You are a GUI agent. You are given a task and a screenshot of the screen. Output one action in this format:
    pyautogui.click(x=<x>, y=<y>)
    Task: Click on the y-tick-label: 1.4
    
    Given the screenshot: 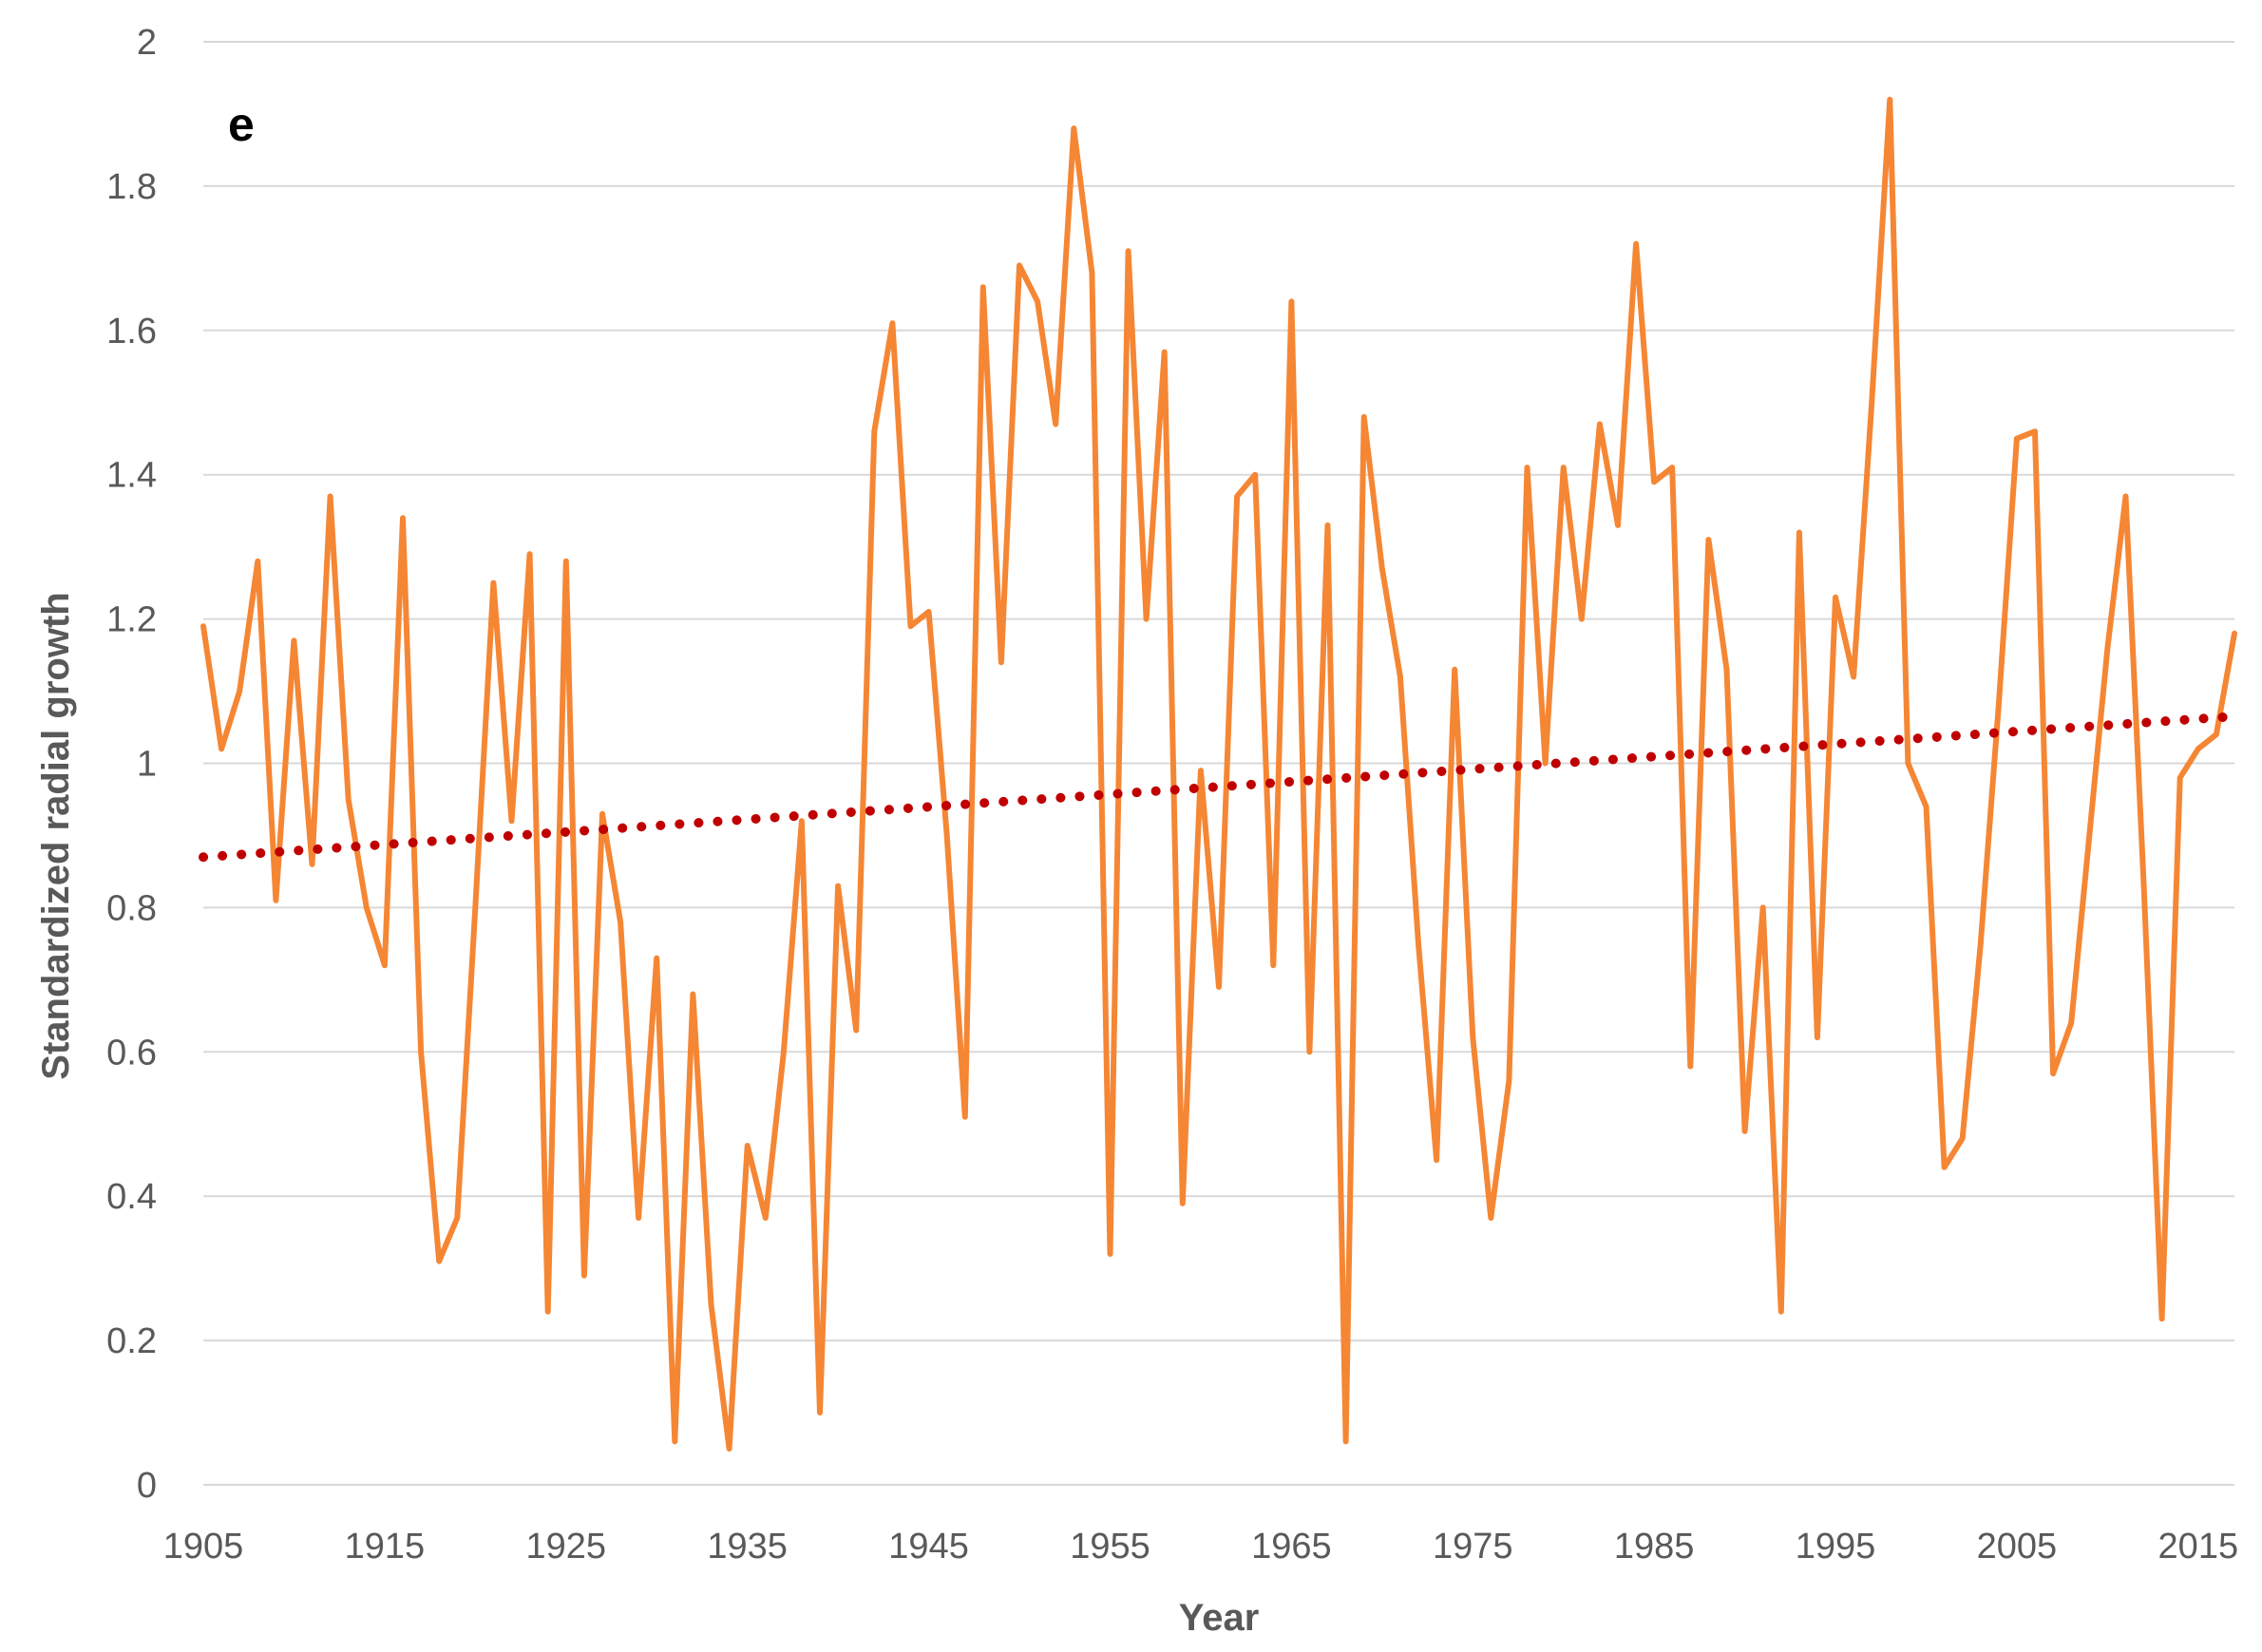 What is the action you would take?
    pyautogui.click(x=131, y=476)
    